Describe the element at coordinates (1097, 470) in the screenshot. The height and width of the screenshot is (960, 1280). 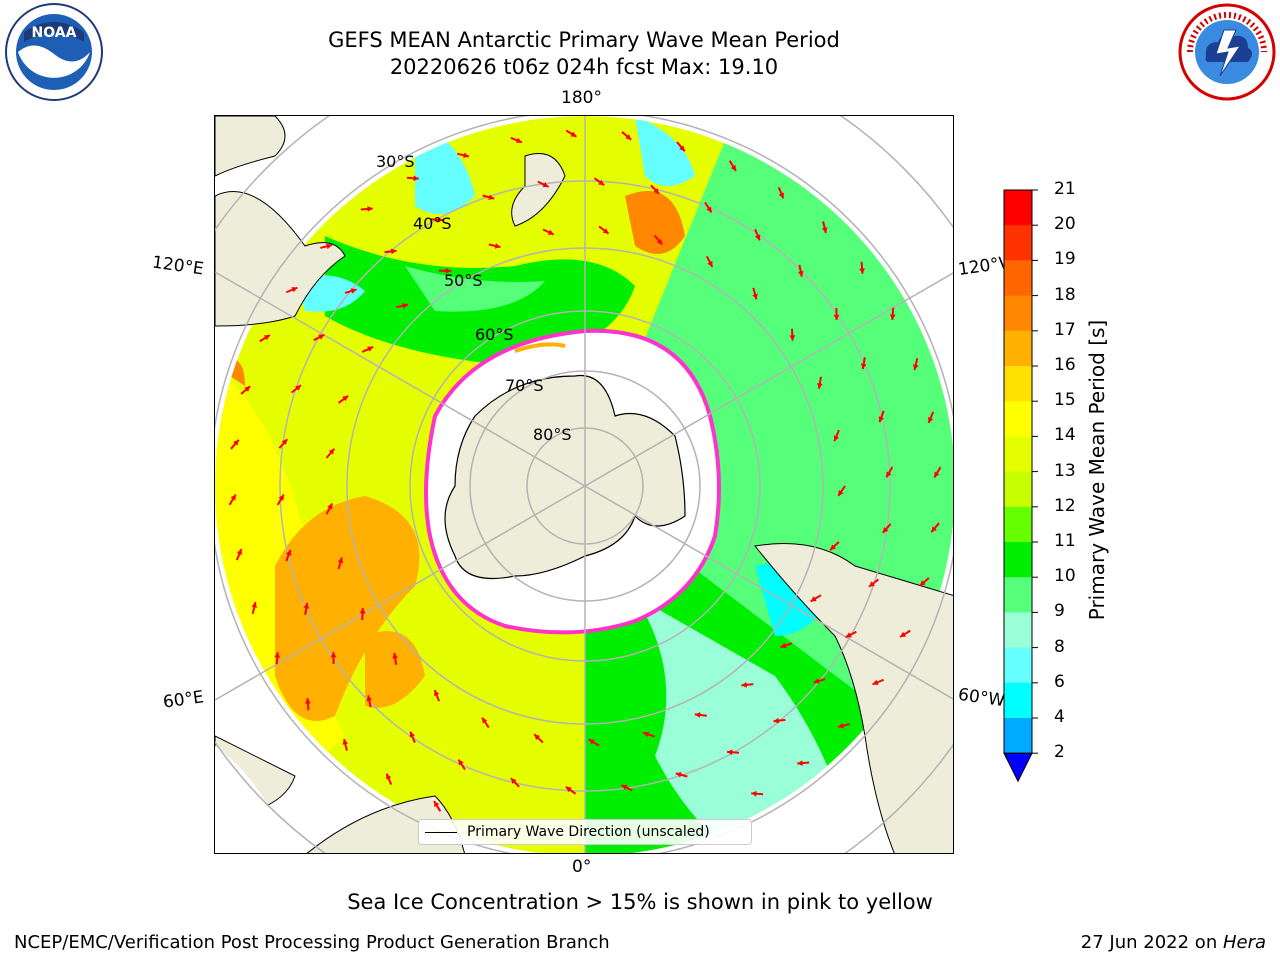
I see `colorbar-label: Primary Wave Mean Period [s]` at that location.